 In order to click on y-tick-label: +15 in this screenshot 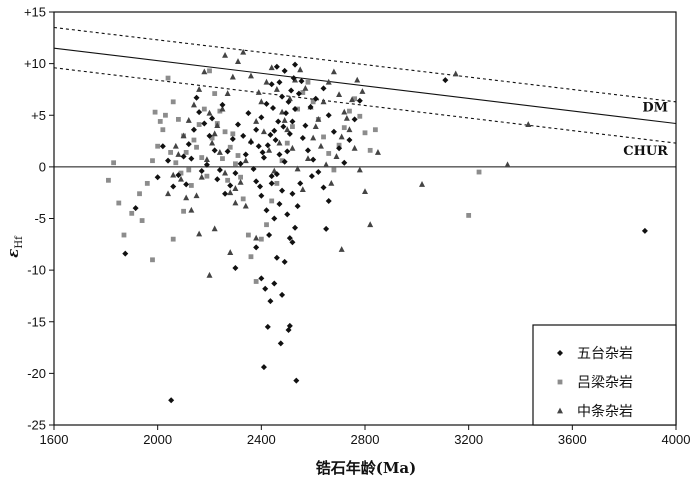, I will do `click(35, 12)`.